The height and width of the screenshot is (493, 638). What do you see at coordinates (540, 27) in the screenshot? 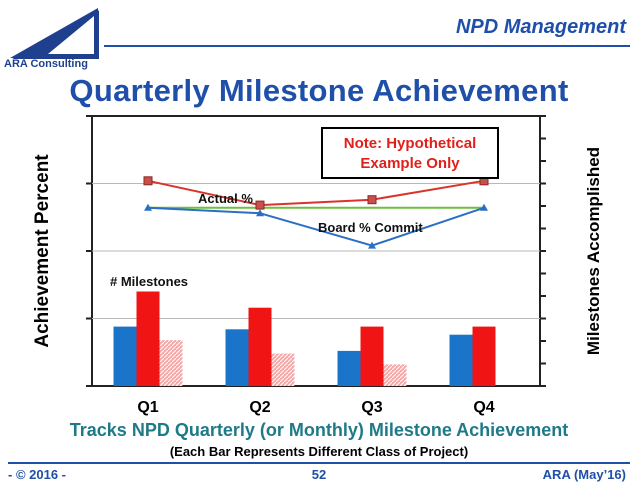
I see `section-title: NPD Management` at bounding box center [540, 27].